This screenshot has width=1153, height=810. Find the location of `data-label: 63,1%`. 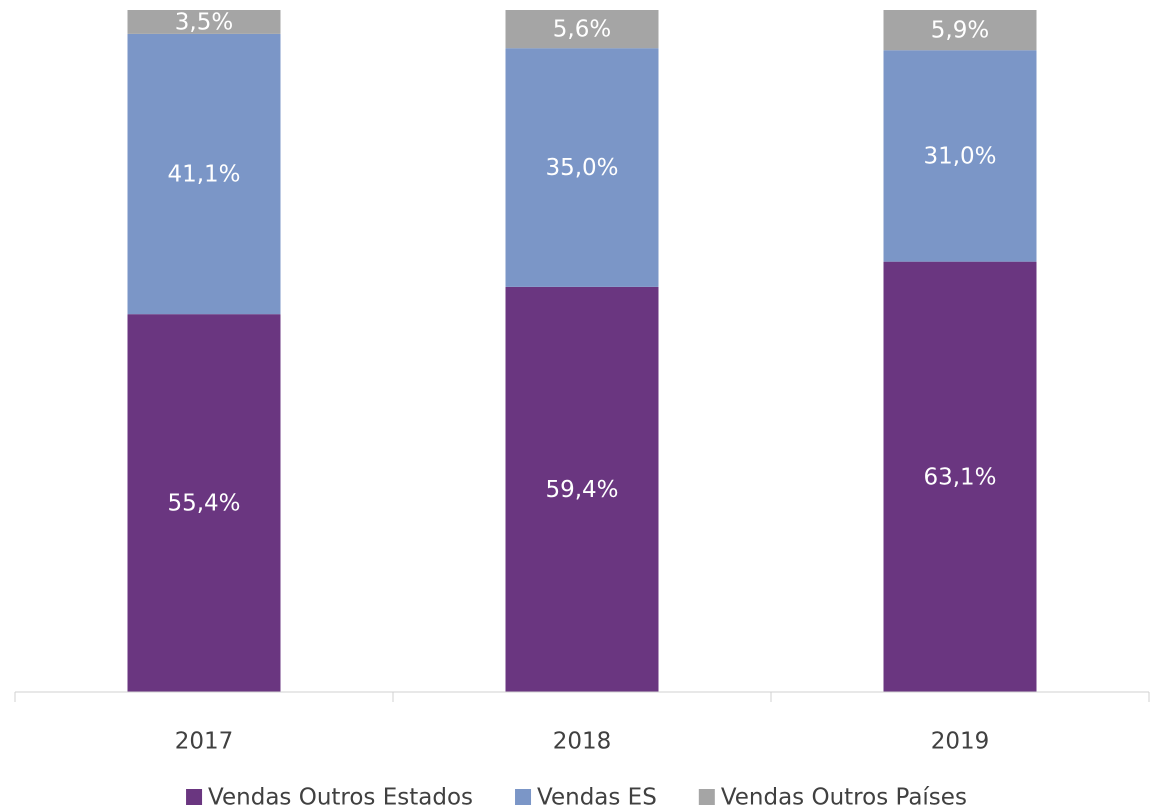

data-label: 63,1% is located at coordinates (959, 477).